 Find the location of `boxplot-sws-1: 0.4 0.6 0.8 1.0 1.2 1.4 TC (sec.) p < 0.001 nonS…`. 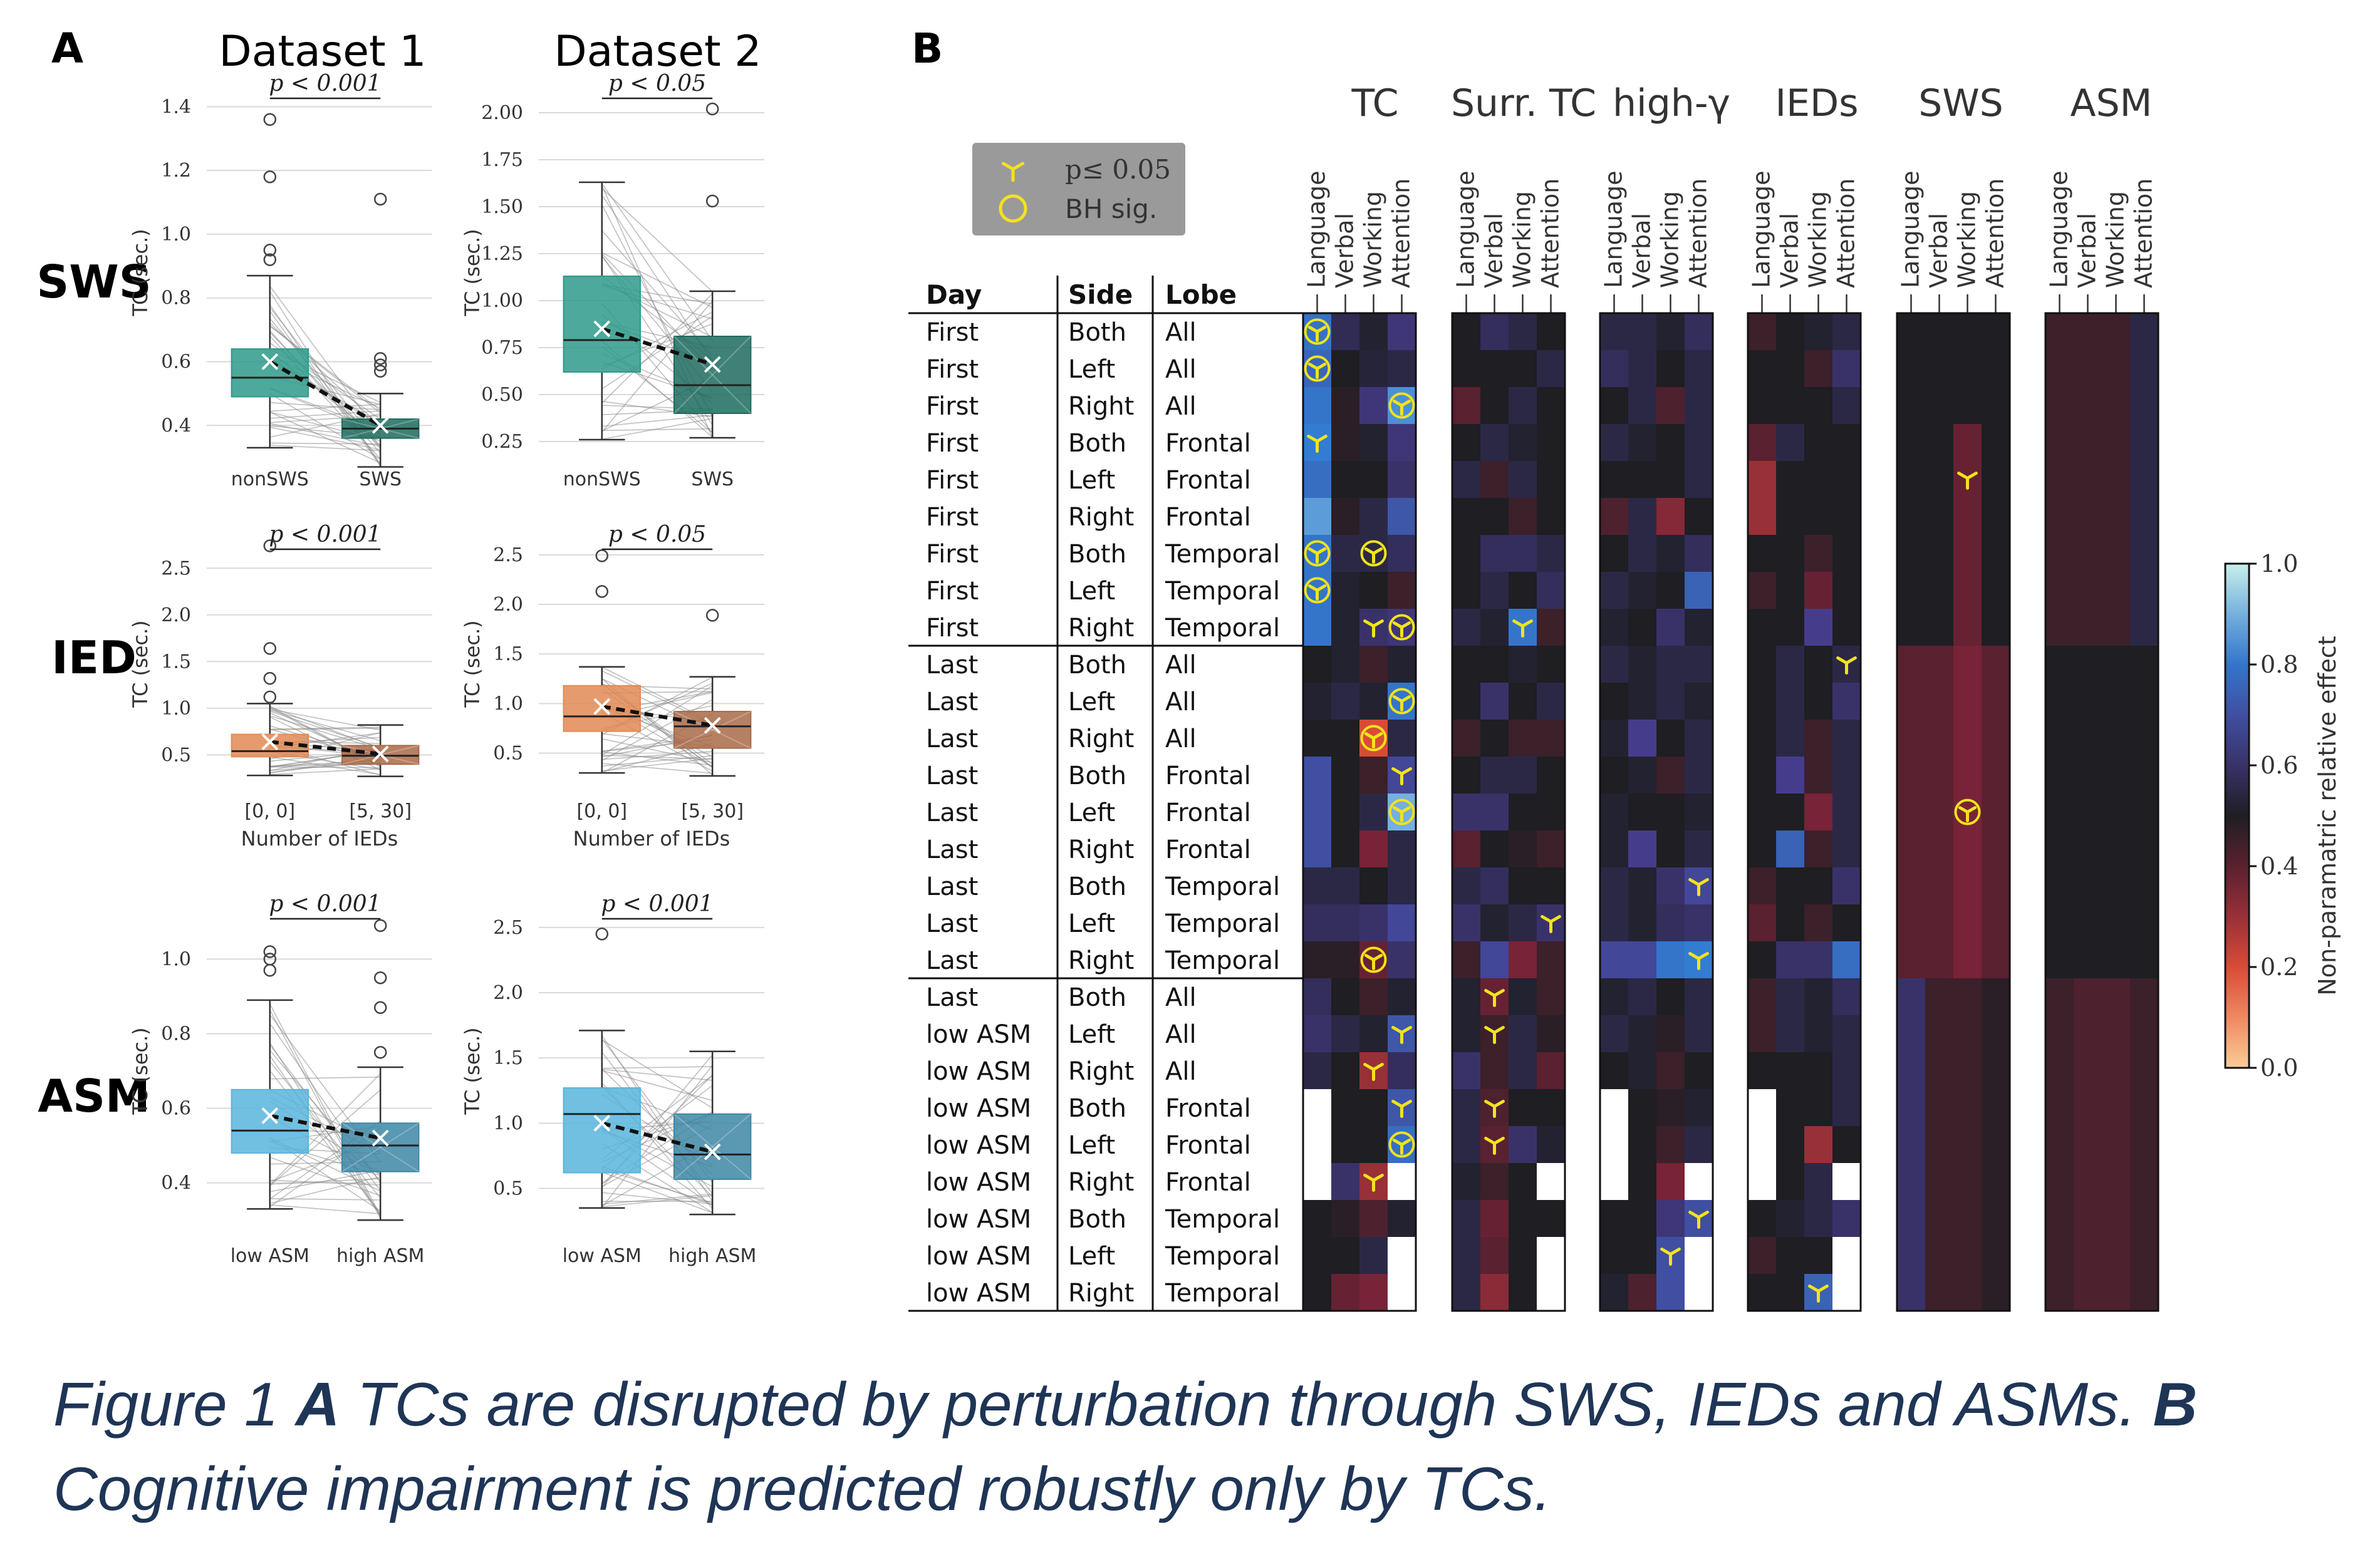

boxplot-sws-1: 0.4 0.6 0.8 1.0 1.2 1.4 TC (sec.) p < 0.001 nonS… is located at coordinates (280, 280).